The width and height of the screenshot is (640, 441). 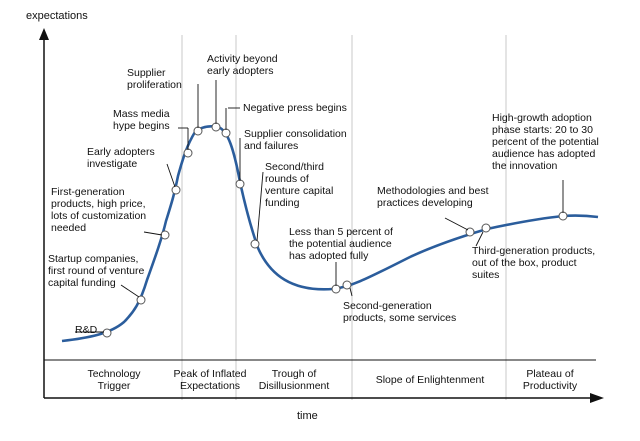 I want to click on phase-technology-trigger: Technology Trigger, so click(x=114, y=380).